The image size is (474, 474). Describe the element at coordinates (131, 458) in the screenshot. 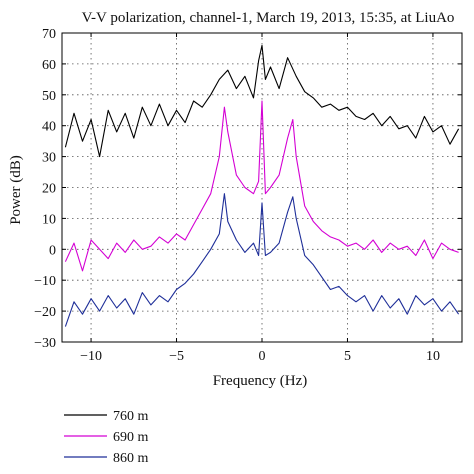

I see `legend-label: 860 m` at that location.